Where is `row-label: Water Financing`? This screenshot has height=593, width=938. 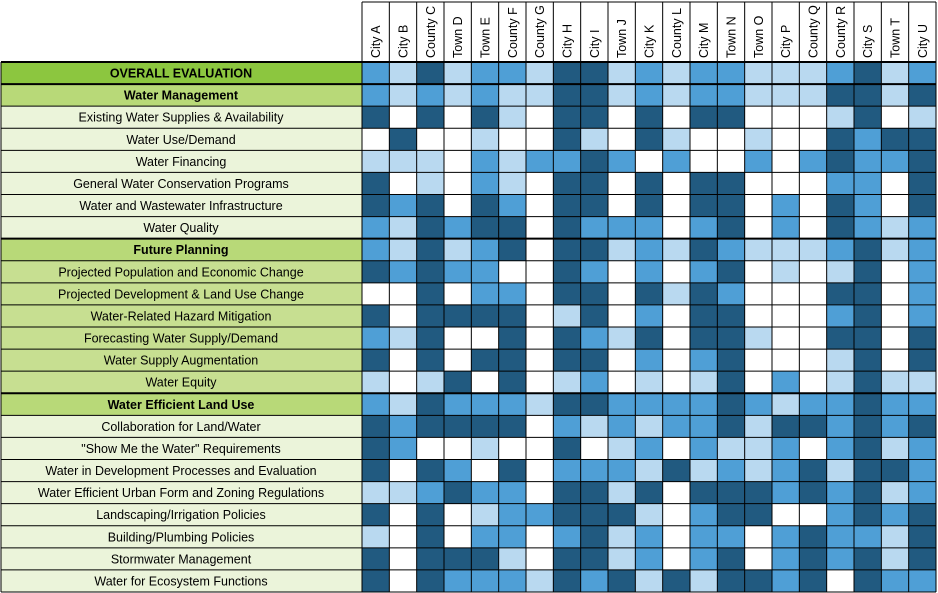 row-label: Water Financing is located at coordinates (181, 162).